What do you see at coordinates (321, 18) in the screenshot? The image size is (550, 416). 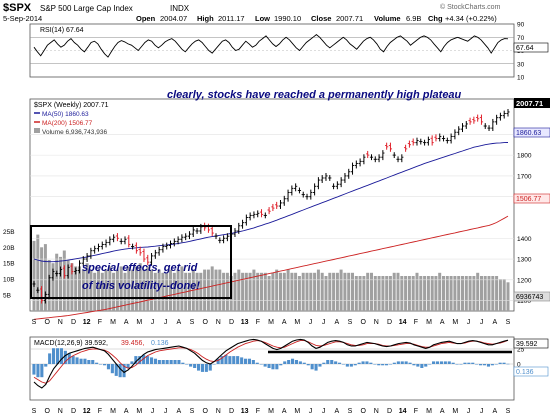 I see `close-label: Close` at bounding box center [321, 18].